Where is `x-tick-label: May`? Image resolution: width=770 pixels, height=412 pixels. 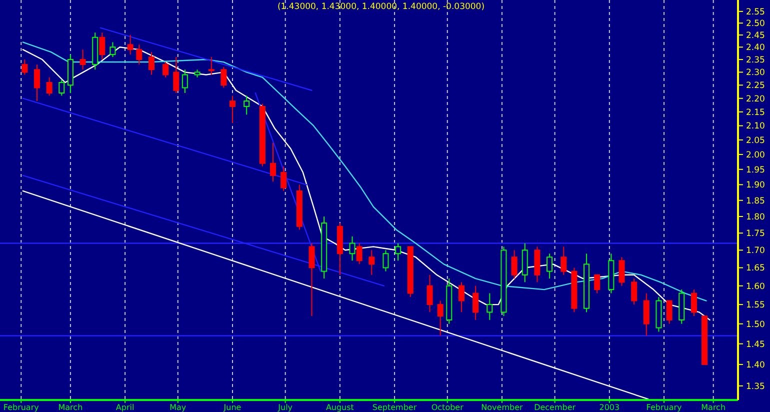 x-tick-label: May is located at coordinates (178, 407).